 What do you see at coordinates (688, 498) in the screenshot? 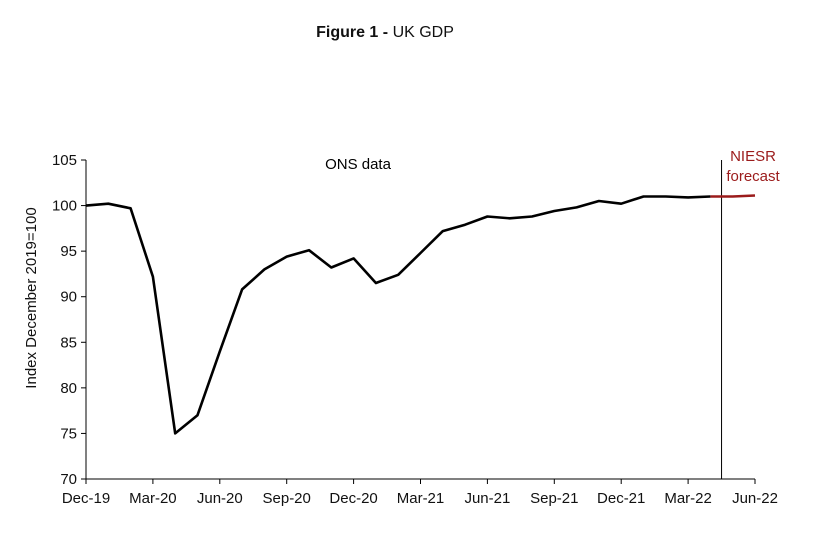
I see `x-tick-label: Mar-22` at bounding box center [688, 498].